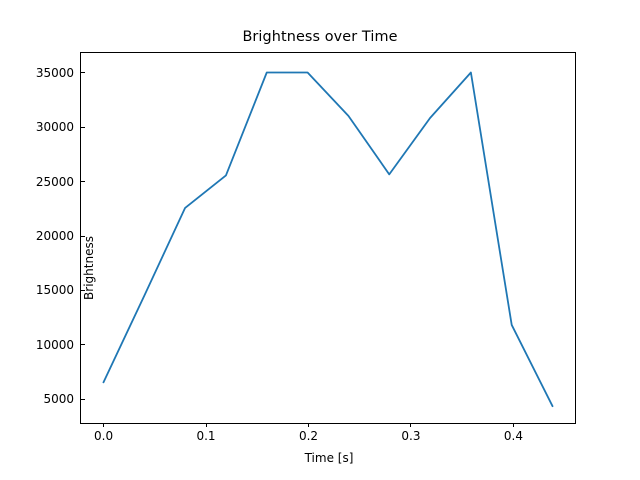  What do you see at coordinates (329, 458) in the screenshot?
I see `x-axis-label: Time [s]` at bounding box center [329, 458].